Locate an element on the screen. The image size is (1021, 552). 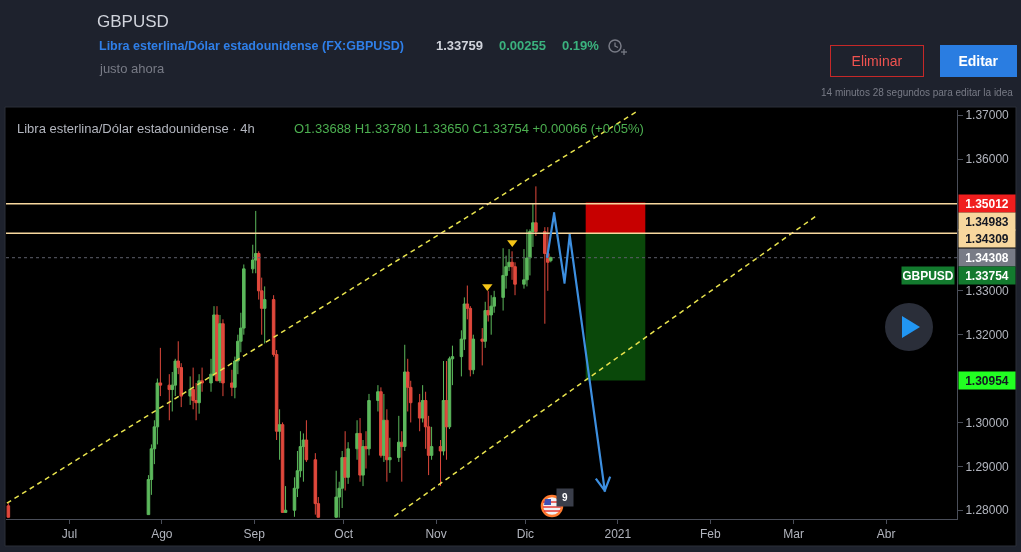
annotation: GBPUSD is located at coordinates (928, 275).